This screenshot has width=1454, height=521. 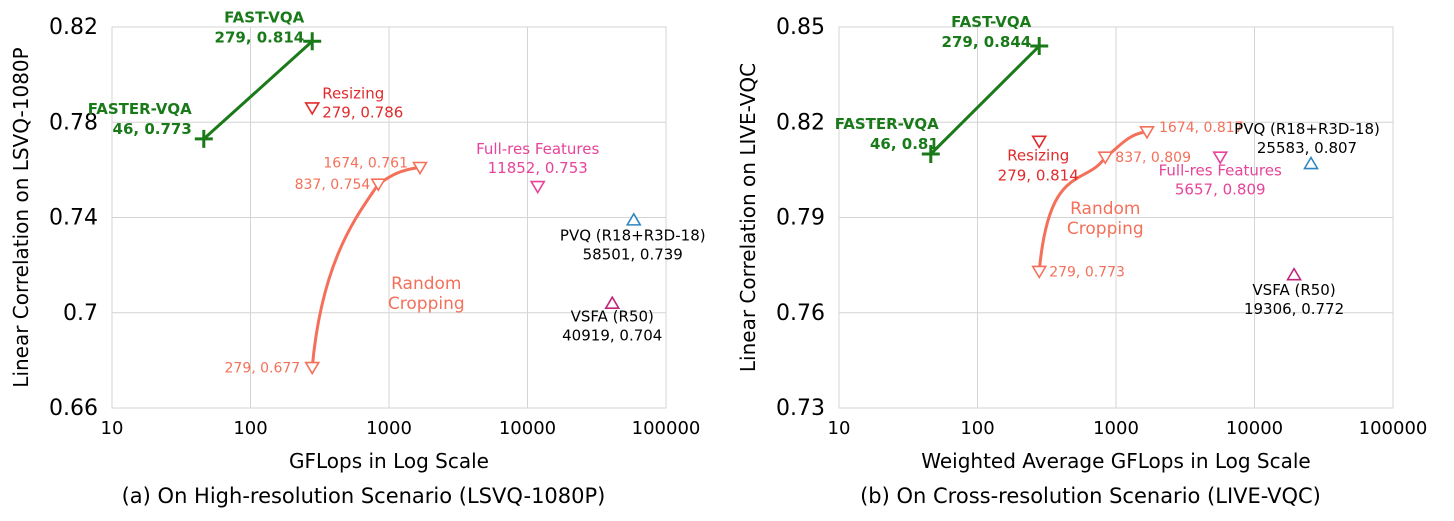 What do you see at coordinates (426, 304) in the screenshot?
I see `chart-a-series-label: Cropping` at bounding box center [426, 304].